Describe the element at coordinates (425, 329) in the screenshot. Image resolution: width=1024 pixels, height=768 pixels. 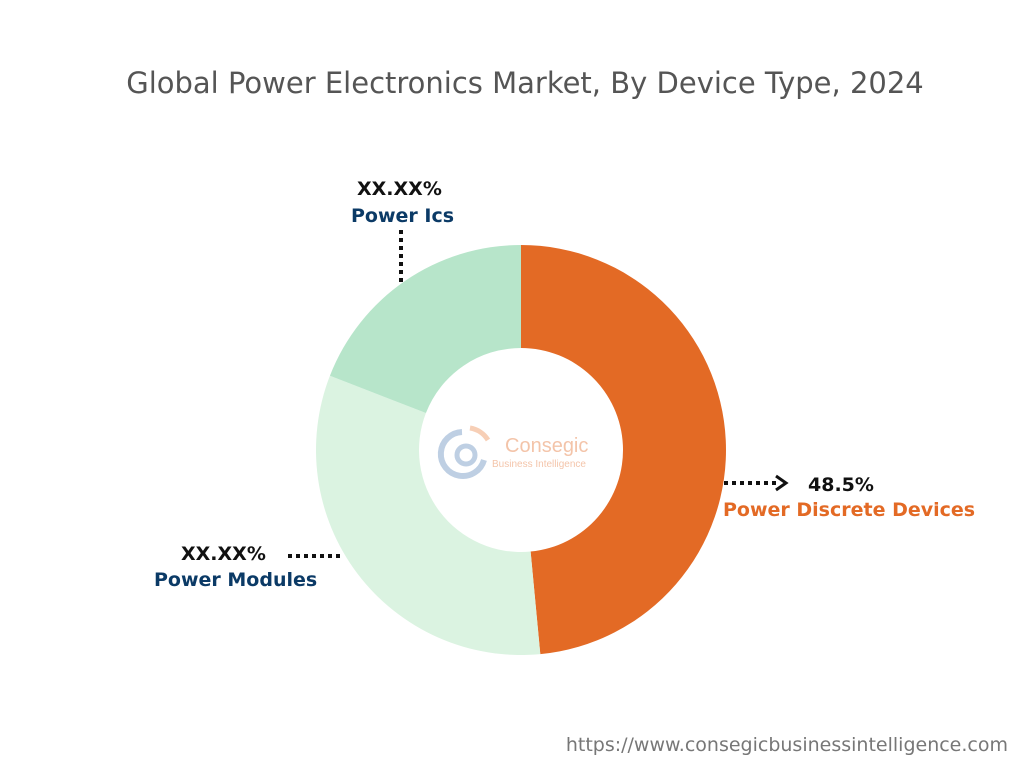
I see `donut-slice-power-ics` at that location.